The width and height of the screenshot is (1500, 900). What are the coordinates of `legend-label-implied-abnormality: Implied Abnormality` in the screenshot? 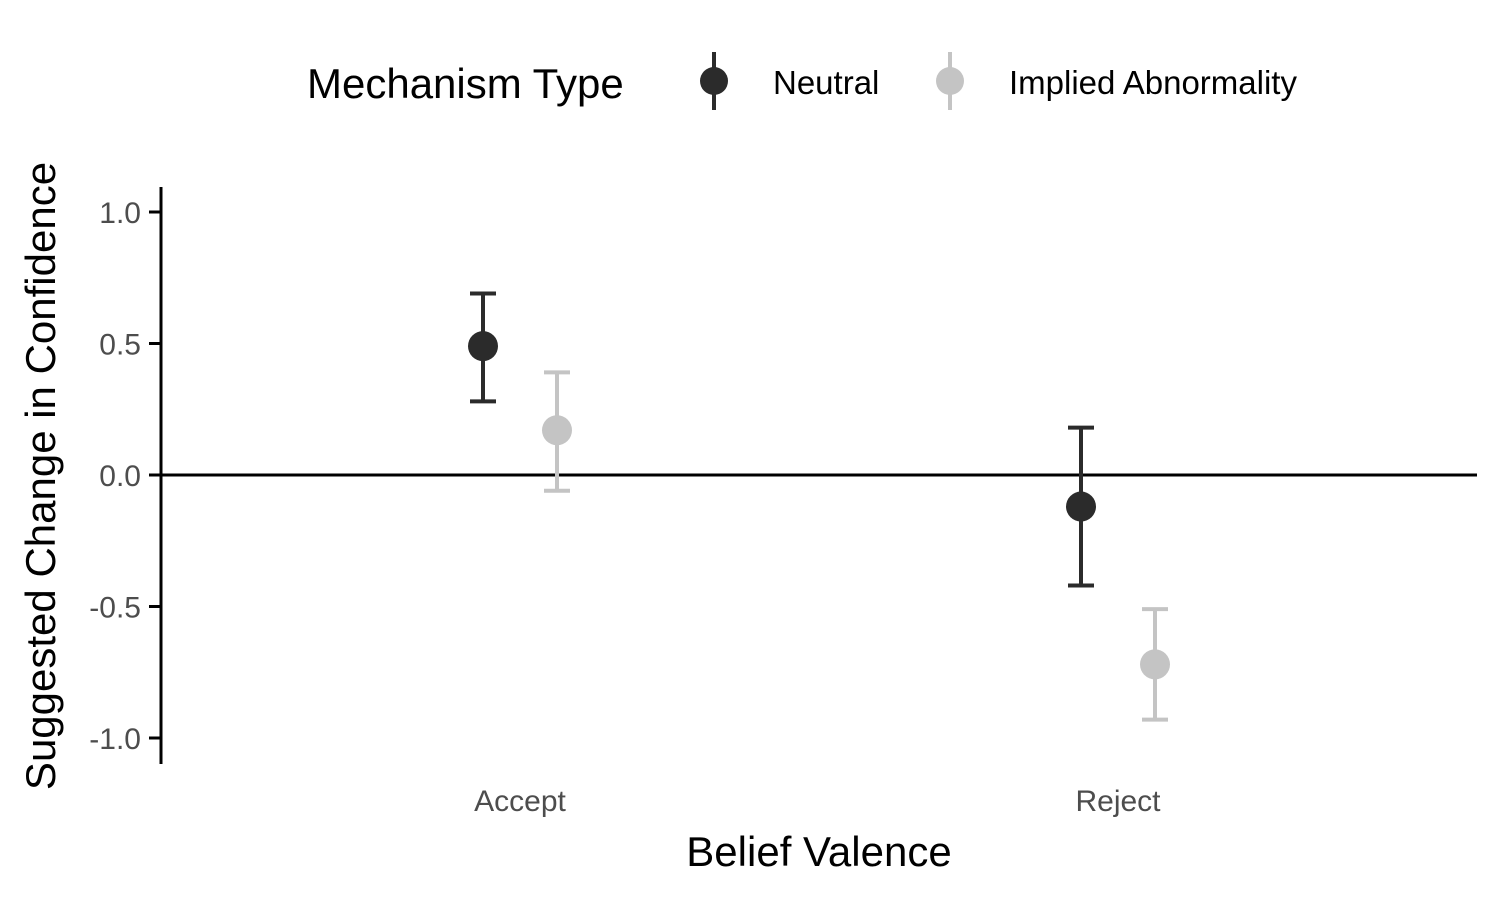 It's located at (1153, 82).